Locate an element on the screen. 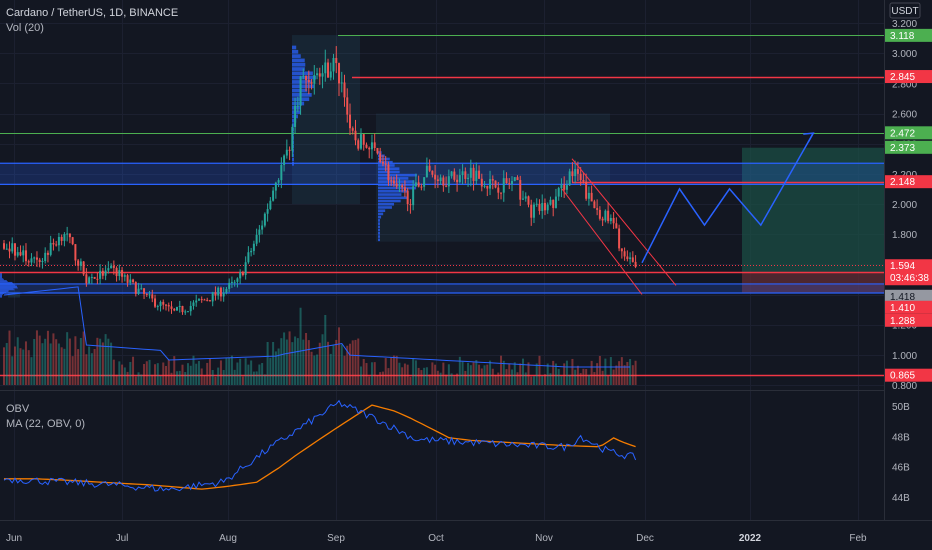 The width and height of the screenshot is (932, 550). time-label: Aug is located at coordinates (228, 538).